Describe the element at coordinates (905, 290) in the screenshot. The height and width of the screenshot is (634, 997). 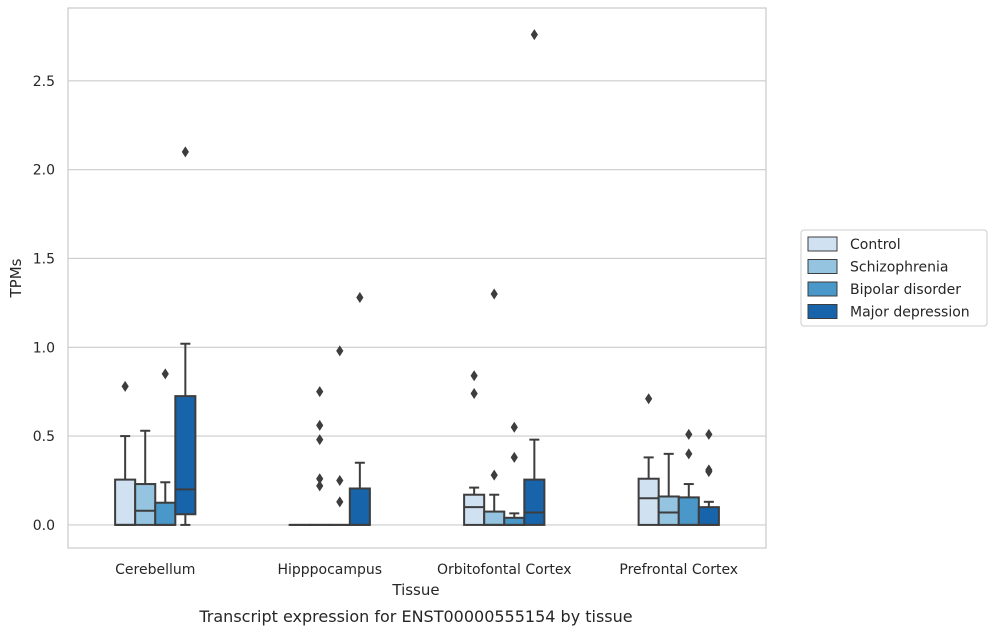
I see `legend-label: Bipolar disorder` at that location.